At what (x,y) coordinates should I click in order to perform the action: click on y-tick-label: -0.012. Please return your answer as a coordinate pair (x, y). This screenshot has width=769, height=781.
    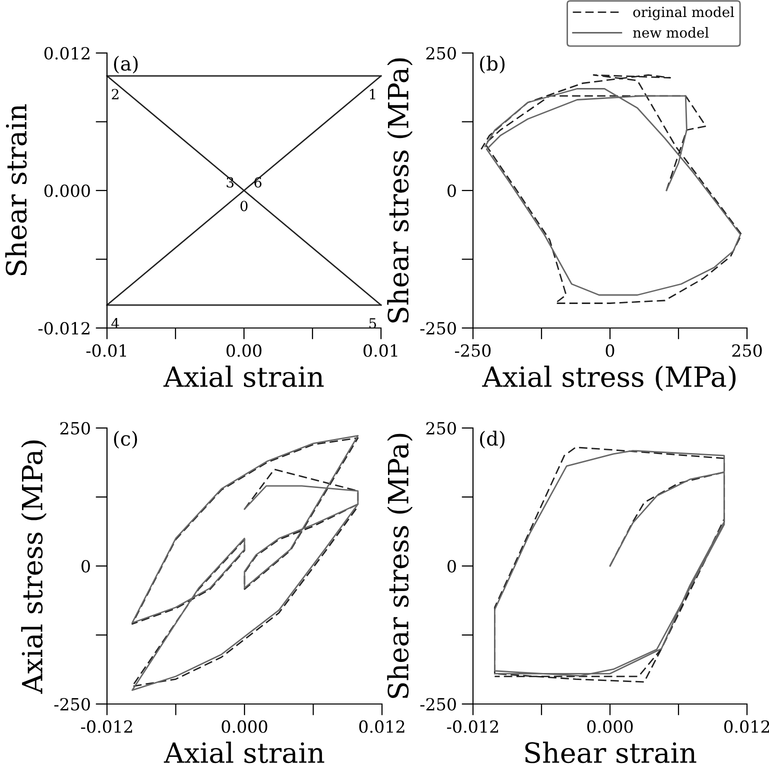
    Looking at the image, I should click on (64, 328).